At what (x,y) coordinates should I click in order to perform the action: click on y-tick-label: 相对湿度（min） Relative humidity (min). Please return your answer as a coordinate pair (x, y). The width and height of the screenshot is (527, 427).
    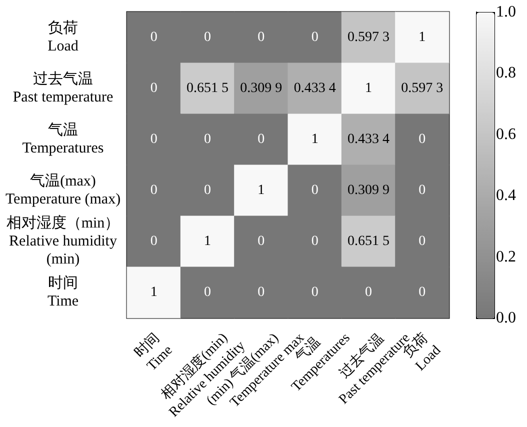
    Looking at the image, I should click on (63, 241).